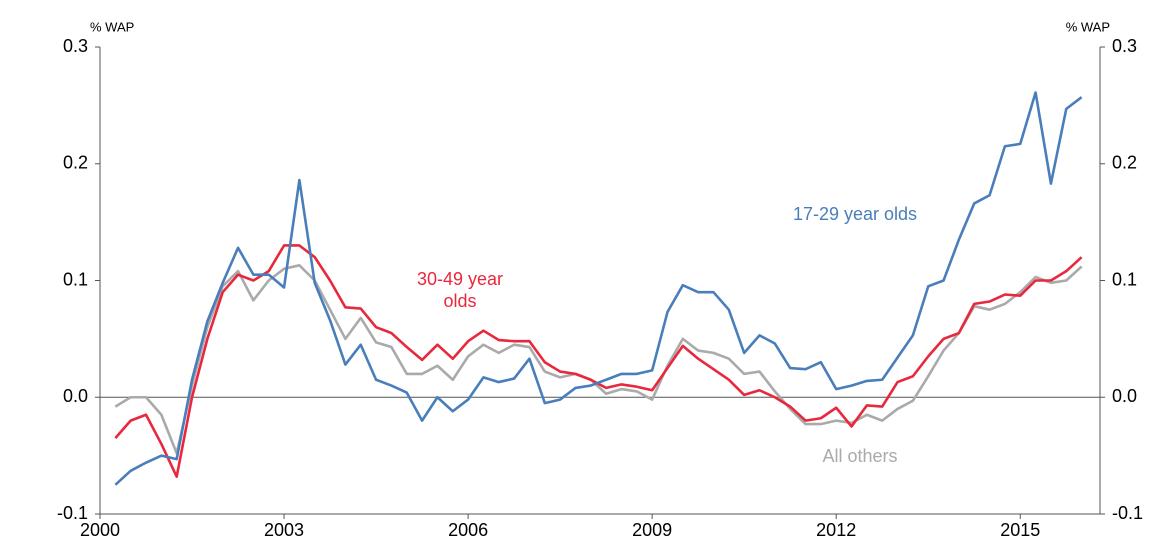 The width and height of the screenshot is (1149, 545). I want to click on x-tick-label: 2000, so click(100, 530).